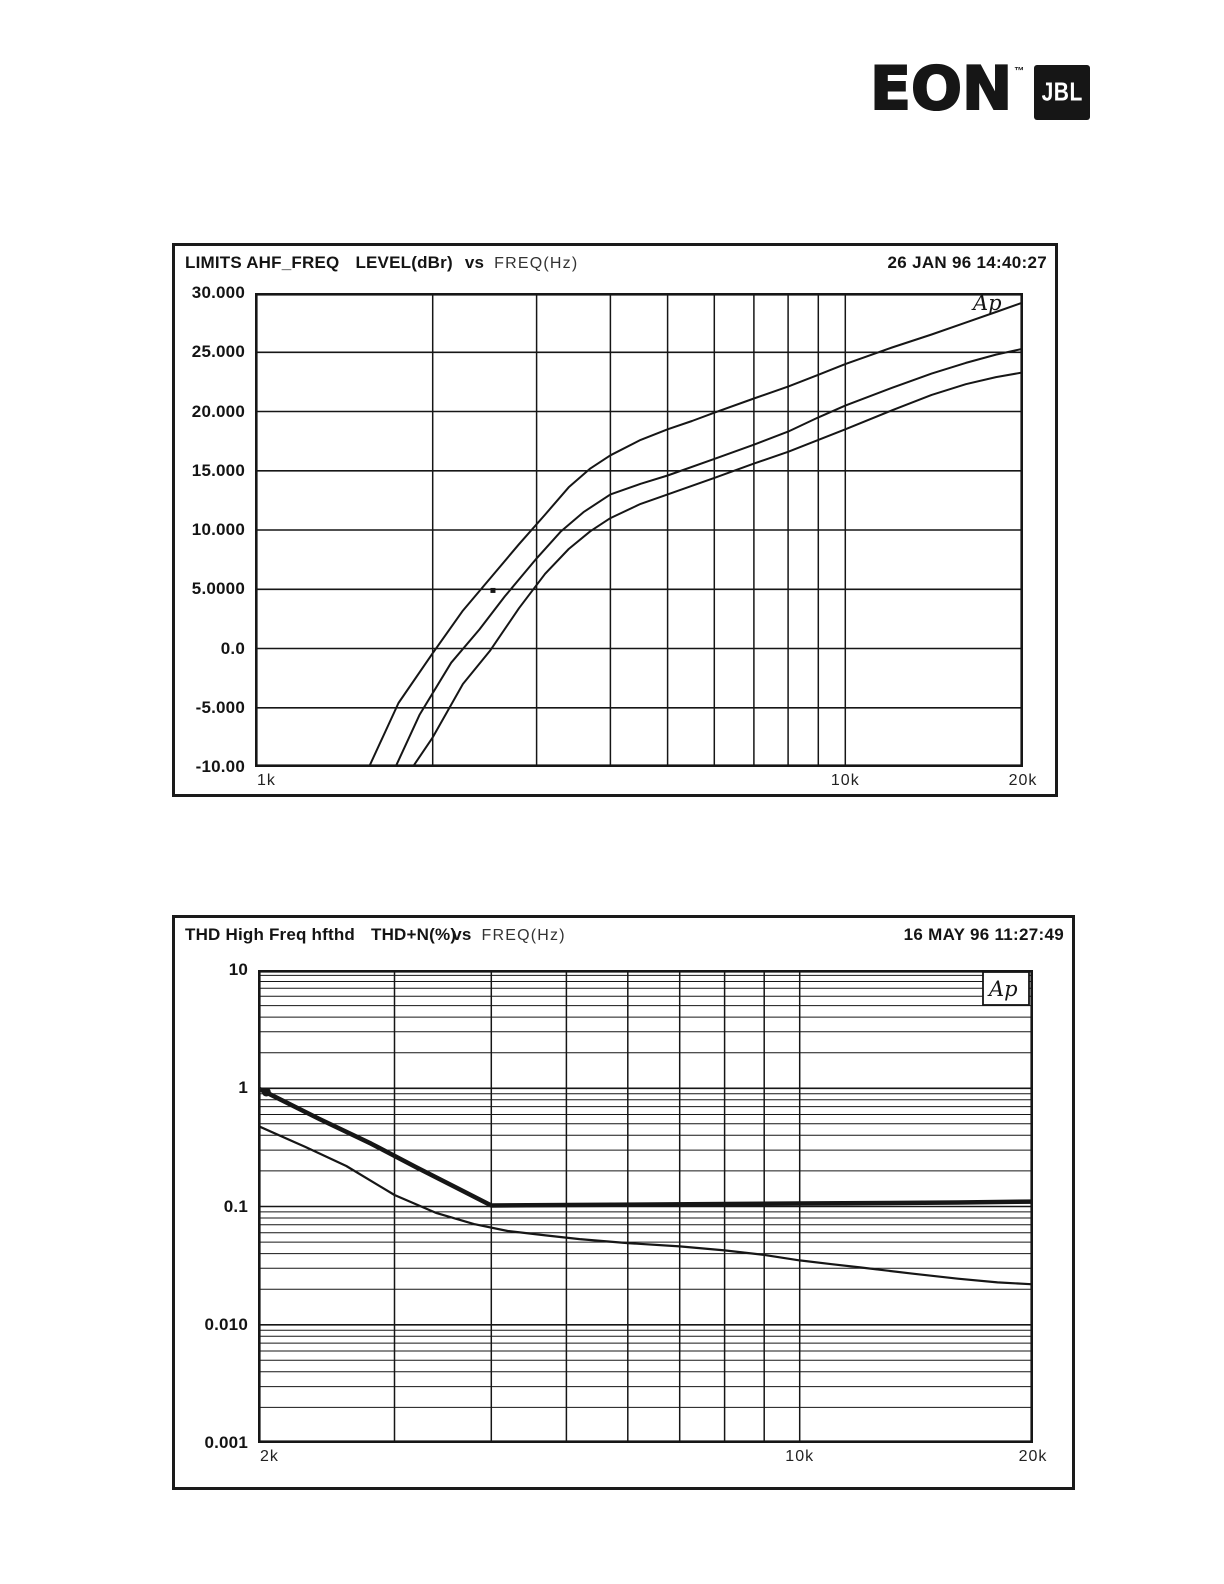 This screenshot has height=1584, width=1224. I want to click on y-tick-label: 10, so click(238, 969).